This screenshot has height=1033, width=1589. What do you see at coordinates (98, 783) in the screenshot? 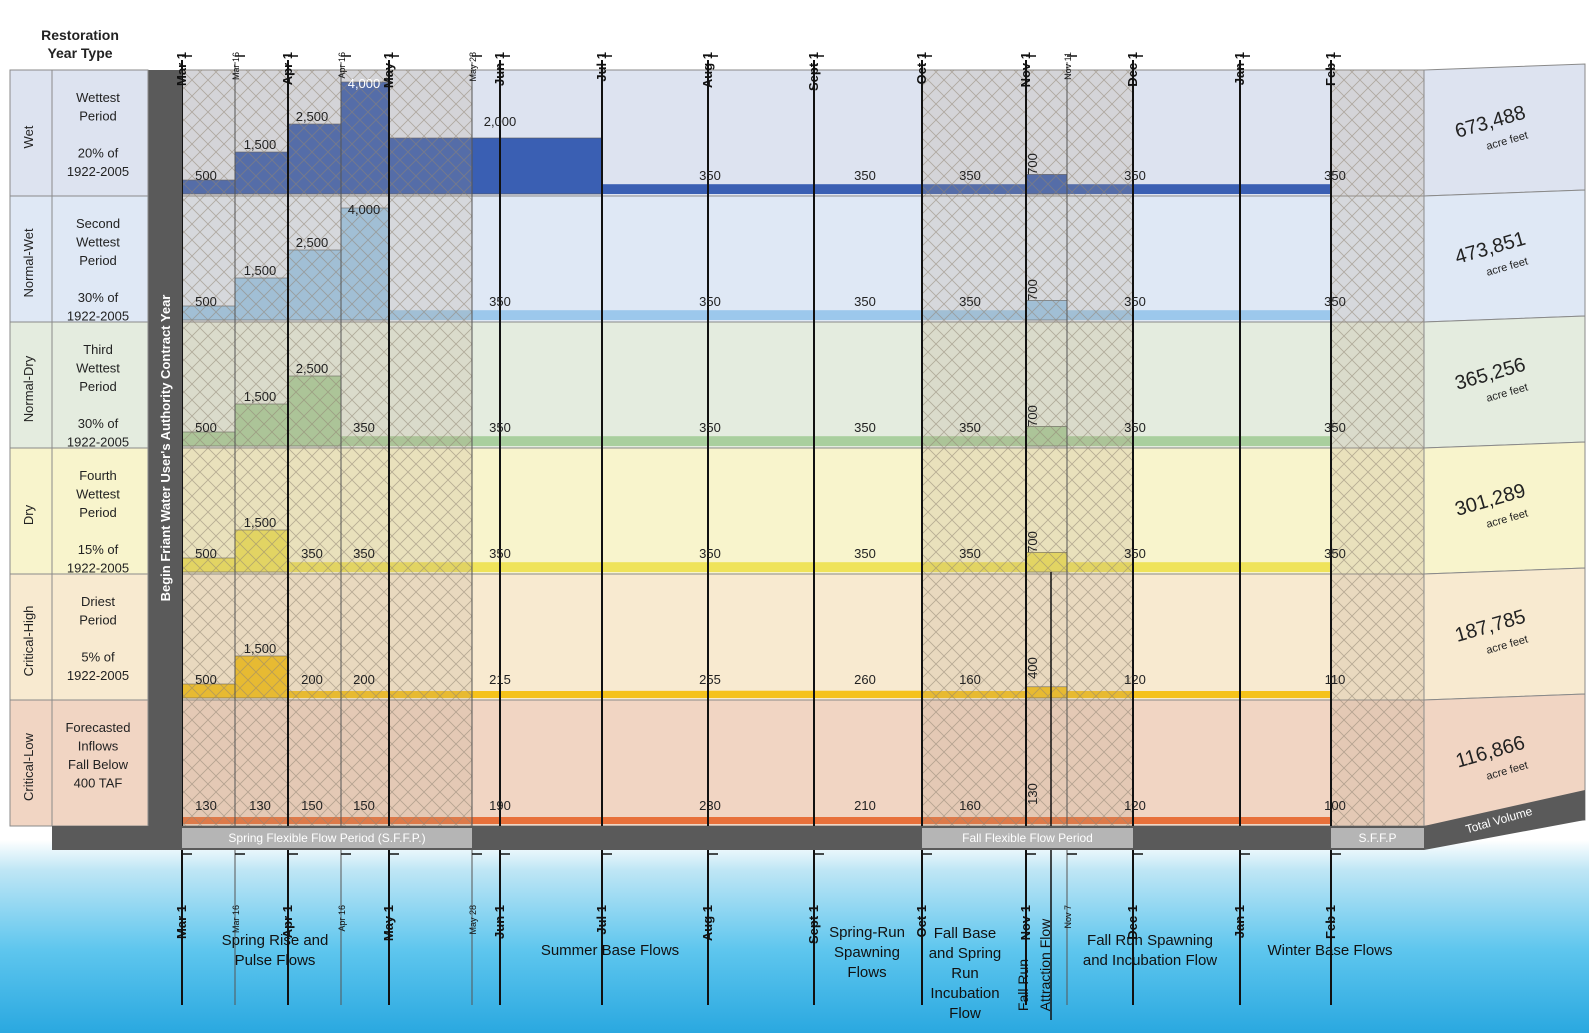
I see `year-desc-line: 400 TAF` at bounding box center [98, 783].